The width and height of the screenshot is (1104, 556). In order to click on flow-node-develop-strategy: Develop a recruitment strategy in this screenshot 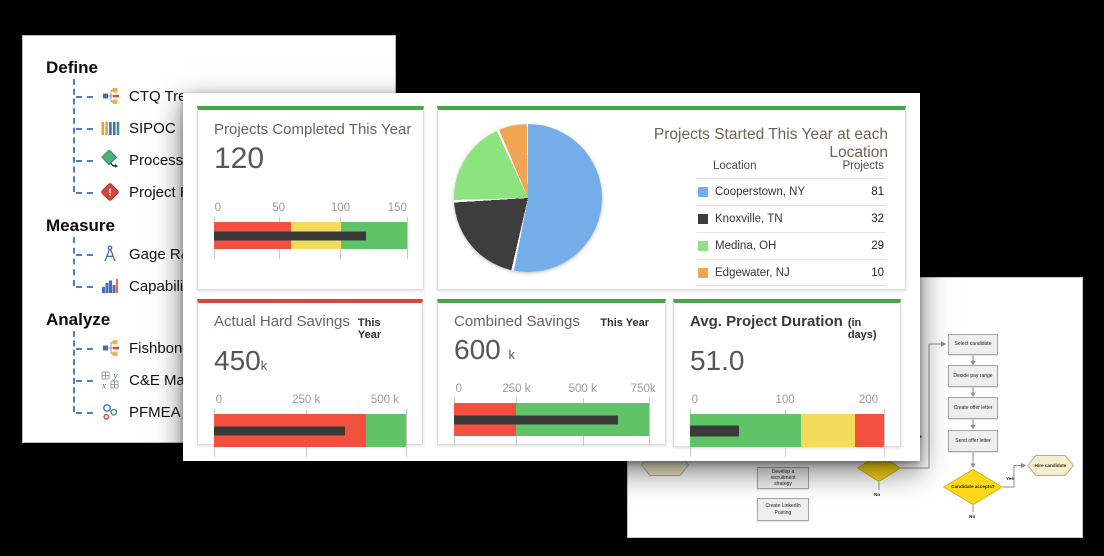, I will do `click(783, 478)`.